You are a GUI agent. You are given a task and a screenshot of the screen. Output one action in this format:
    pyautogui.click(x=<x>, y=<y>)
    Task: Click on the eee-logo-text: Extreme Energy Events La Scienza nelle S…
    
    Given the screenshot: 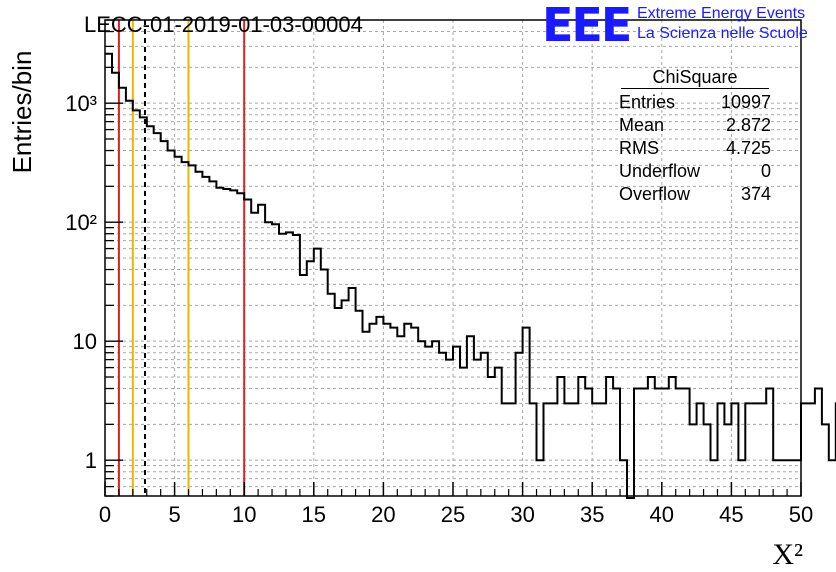 What is the action you would take?
    pyautogui.click(x=722, y=24)
    